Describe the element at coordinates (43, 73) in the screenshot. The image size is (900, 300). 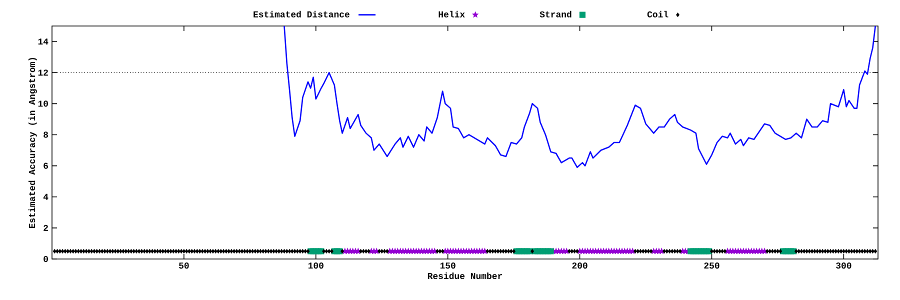
I see `y-tick-label: 12` at that location.